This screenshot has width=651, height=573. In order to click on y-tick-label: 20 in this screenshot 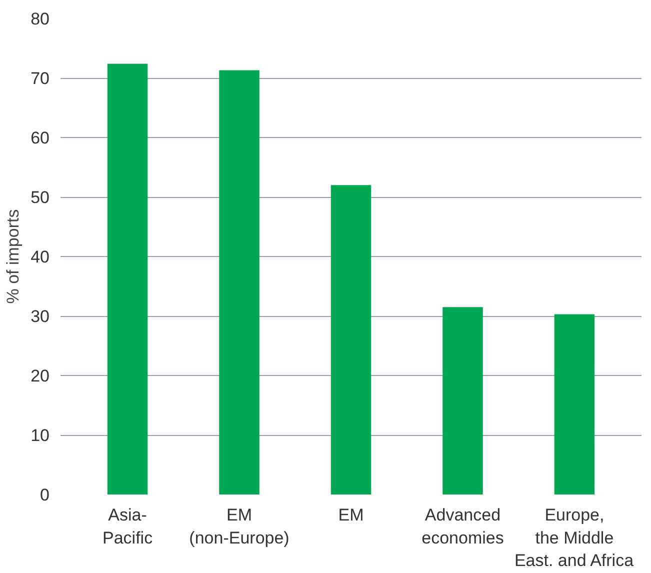, I will do `click(40, 376)`.